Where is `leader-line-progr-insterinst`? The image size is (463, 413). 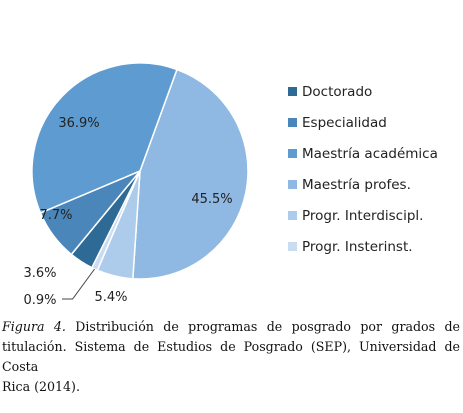
leader-line-progr-insterinst is located at coordinates (78, 284).